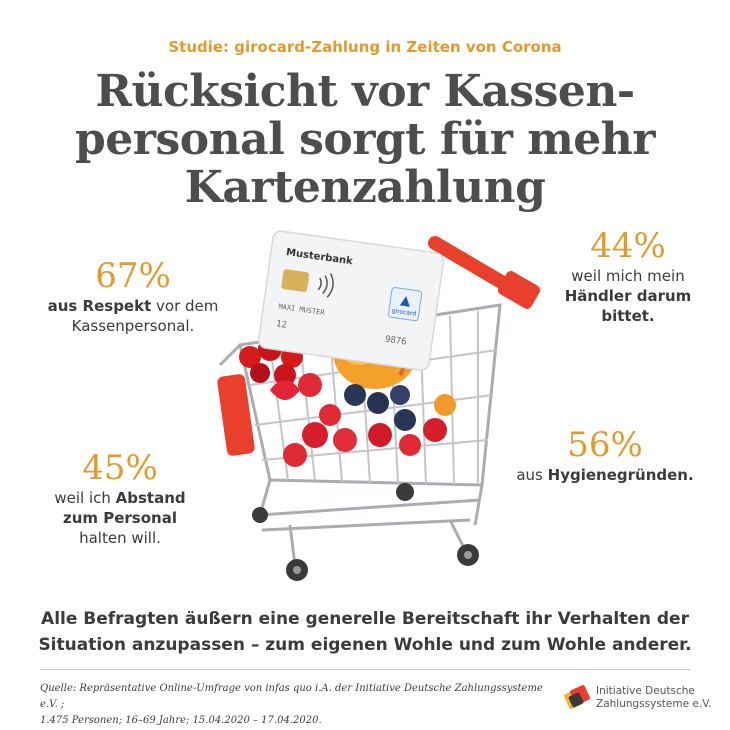  I want to click on cart-bumper, so click(236, 415).